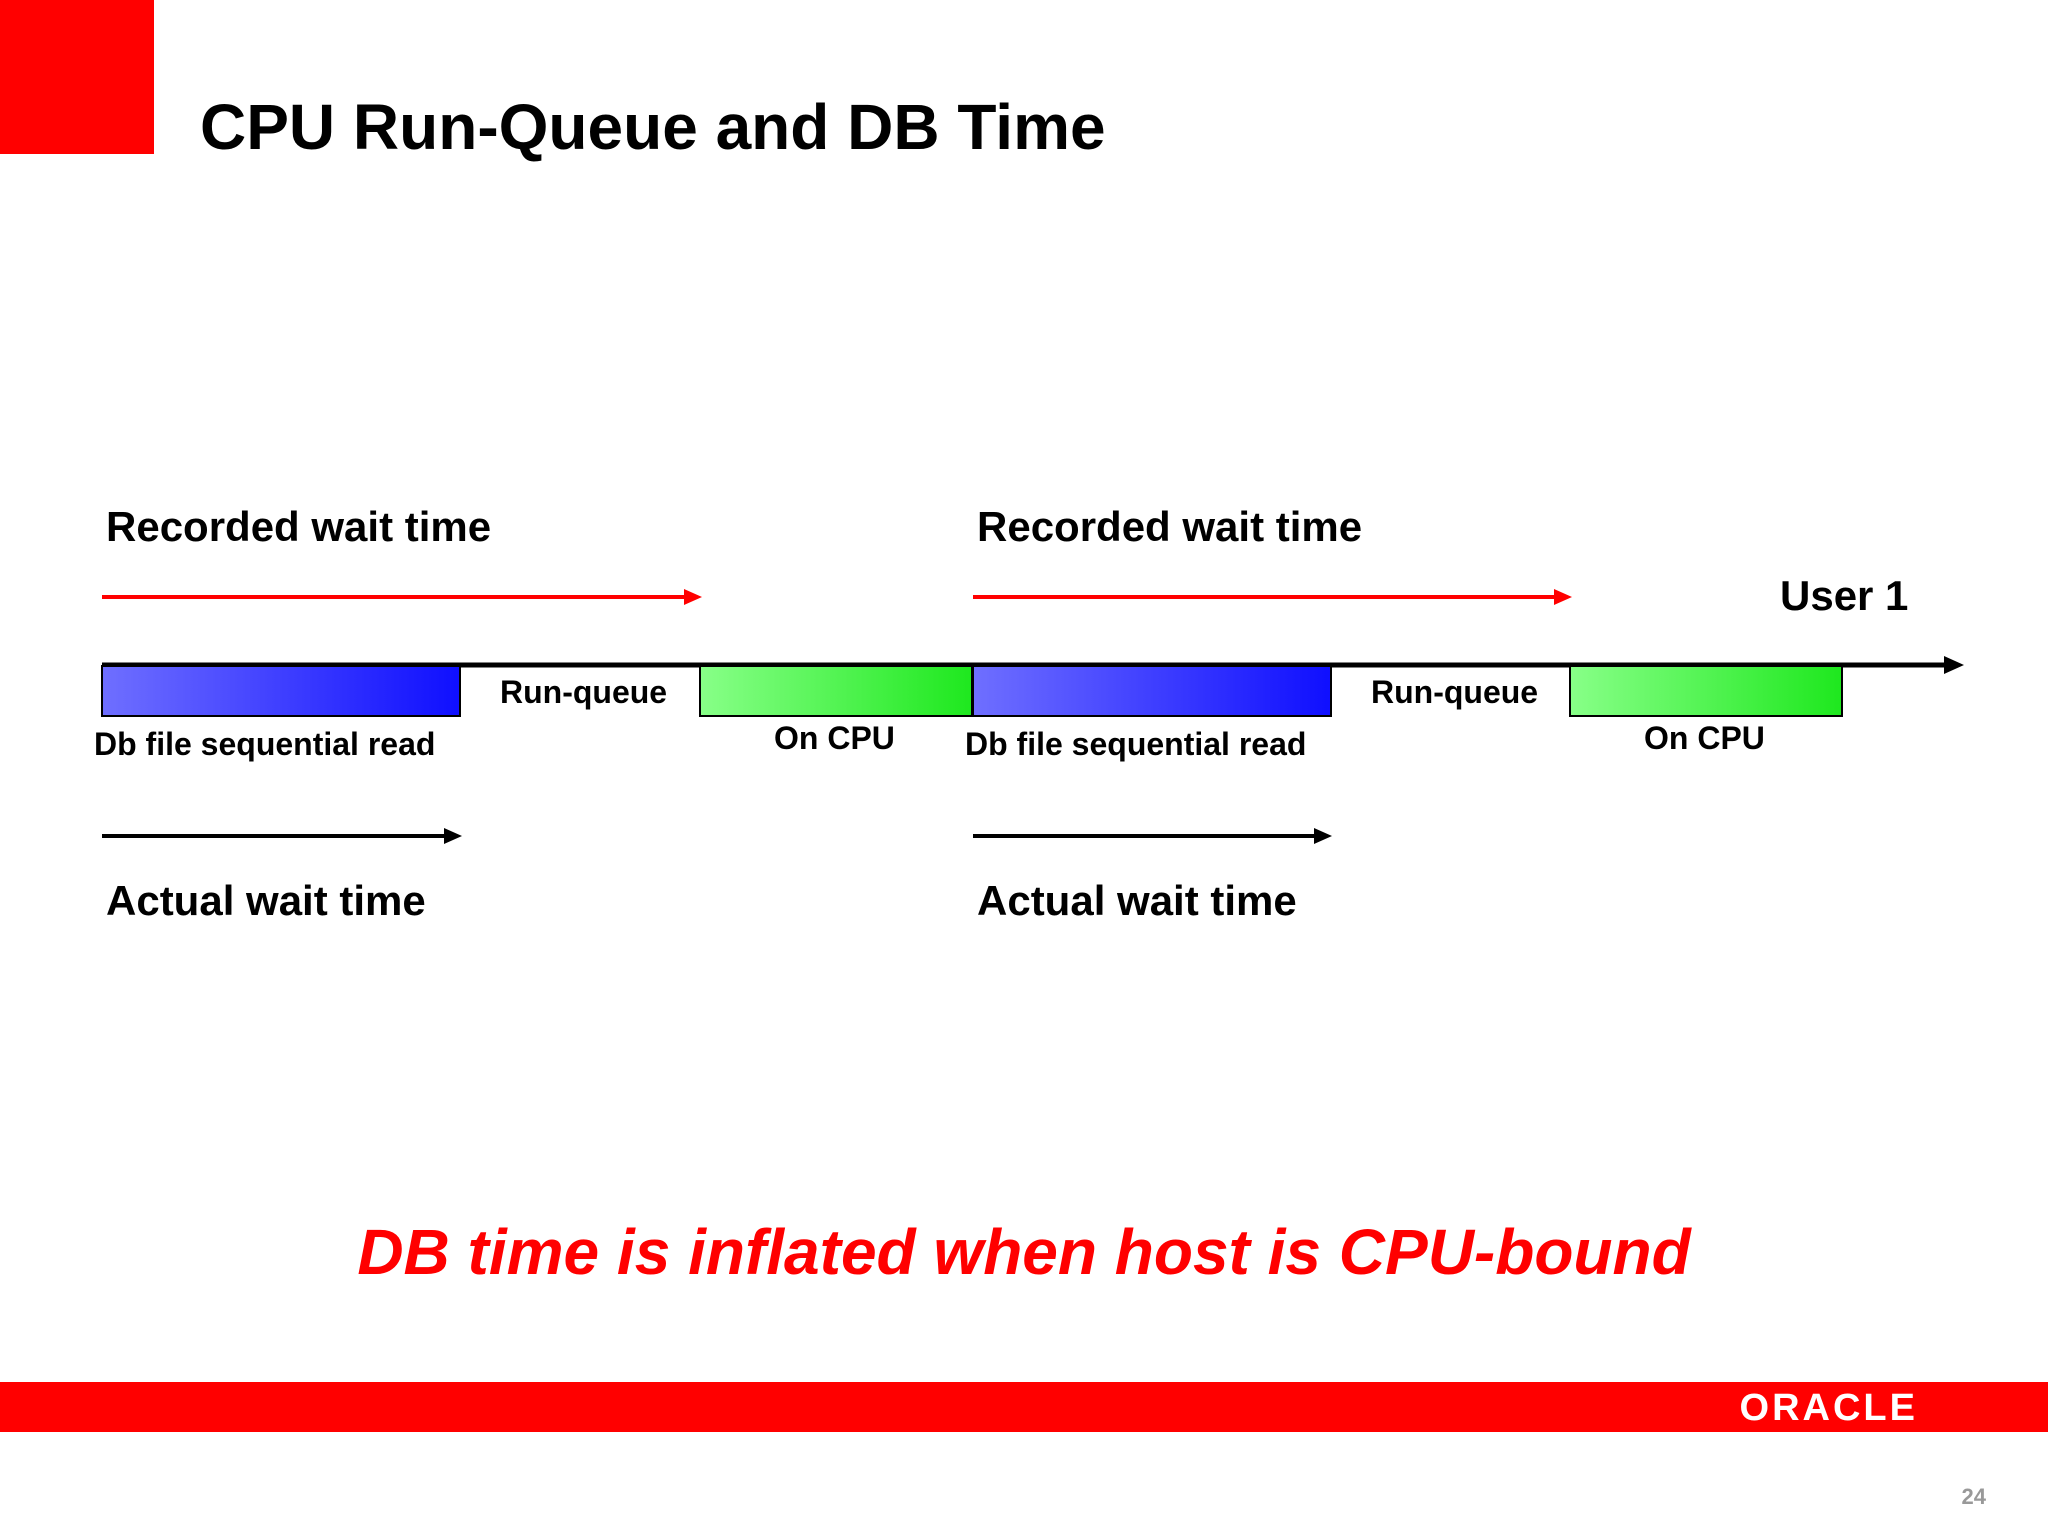 The height and width of the screenshot is (1536, 2048). Describe the element at coordinates (834, 738) in the screenshot. I see `on-cpu-label-1: On CPU` at that location.